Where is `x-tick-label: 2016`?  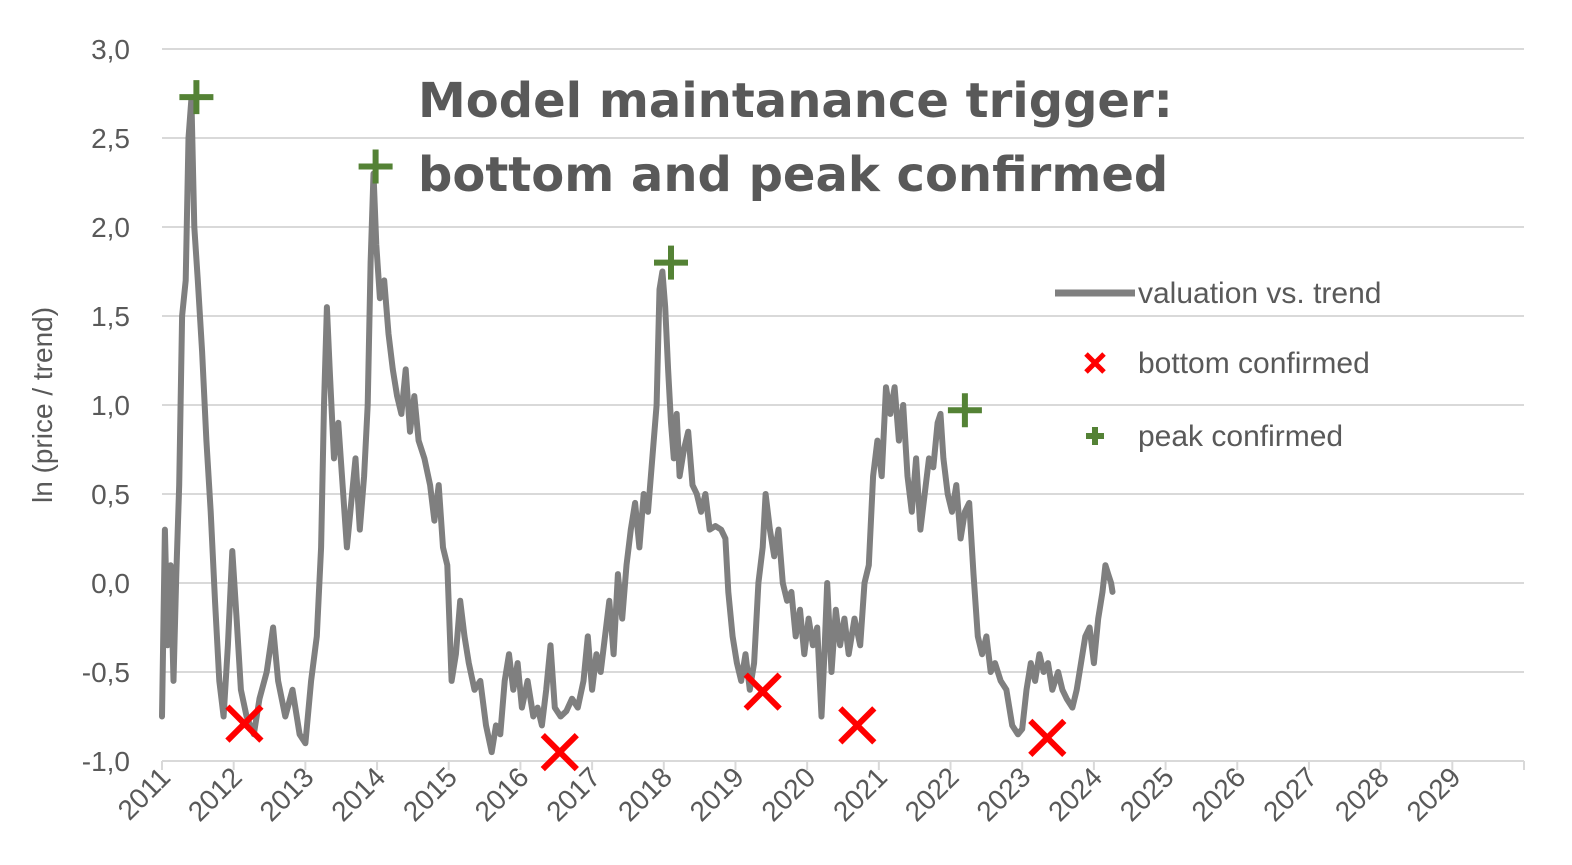
x-tick-label: 2016 is located at coordinates (502, 794).